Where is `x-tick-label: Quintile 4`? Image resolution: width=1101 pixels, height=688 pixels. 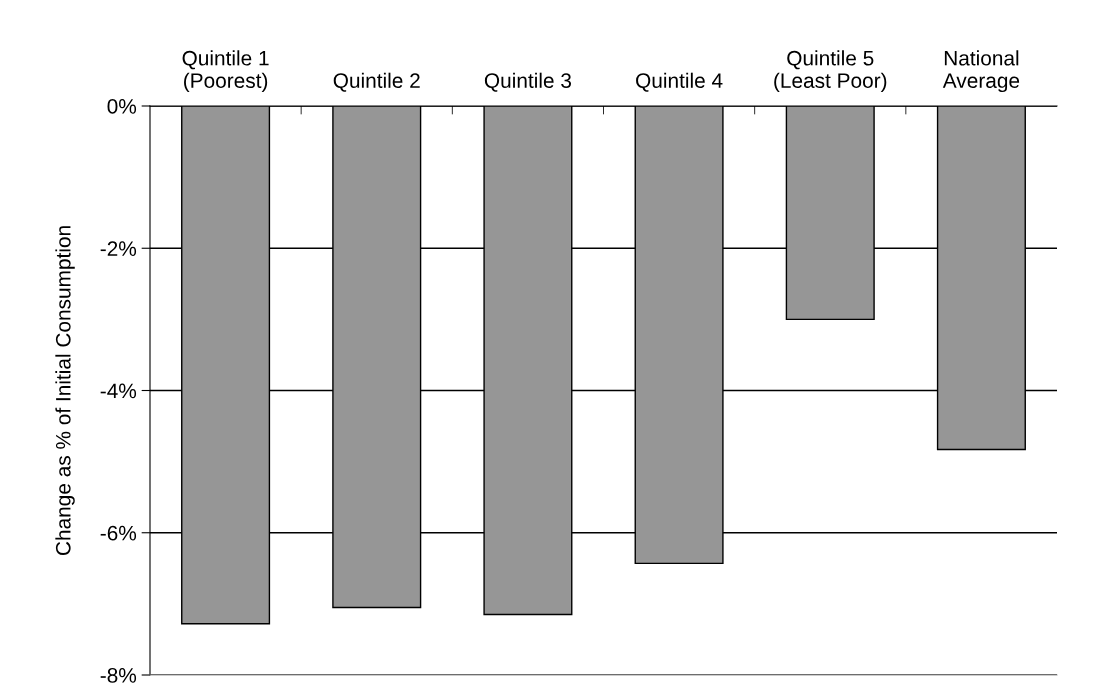
x-tick-label: Quintile 4 is located at coordinates (679, 82).